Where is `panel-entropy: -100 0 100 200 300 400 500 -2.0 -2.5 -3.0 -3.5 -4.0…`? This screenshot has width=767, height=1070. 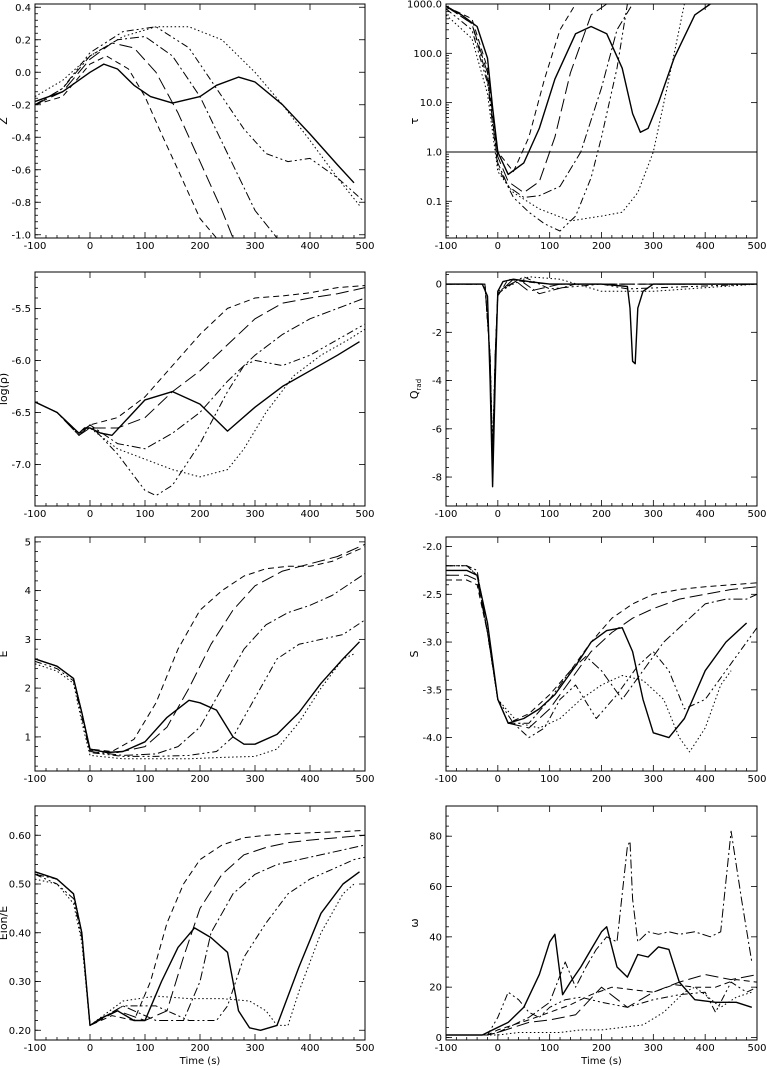 panel-entropy: -100 0 100 200 300 400 500 -2.0 -2.5 -3.0 -3.5 -4.0… is located at coordinates (587, 660).